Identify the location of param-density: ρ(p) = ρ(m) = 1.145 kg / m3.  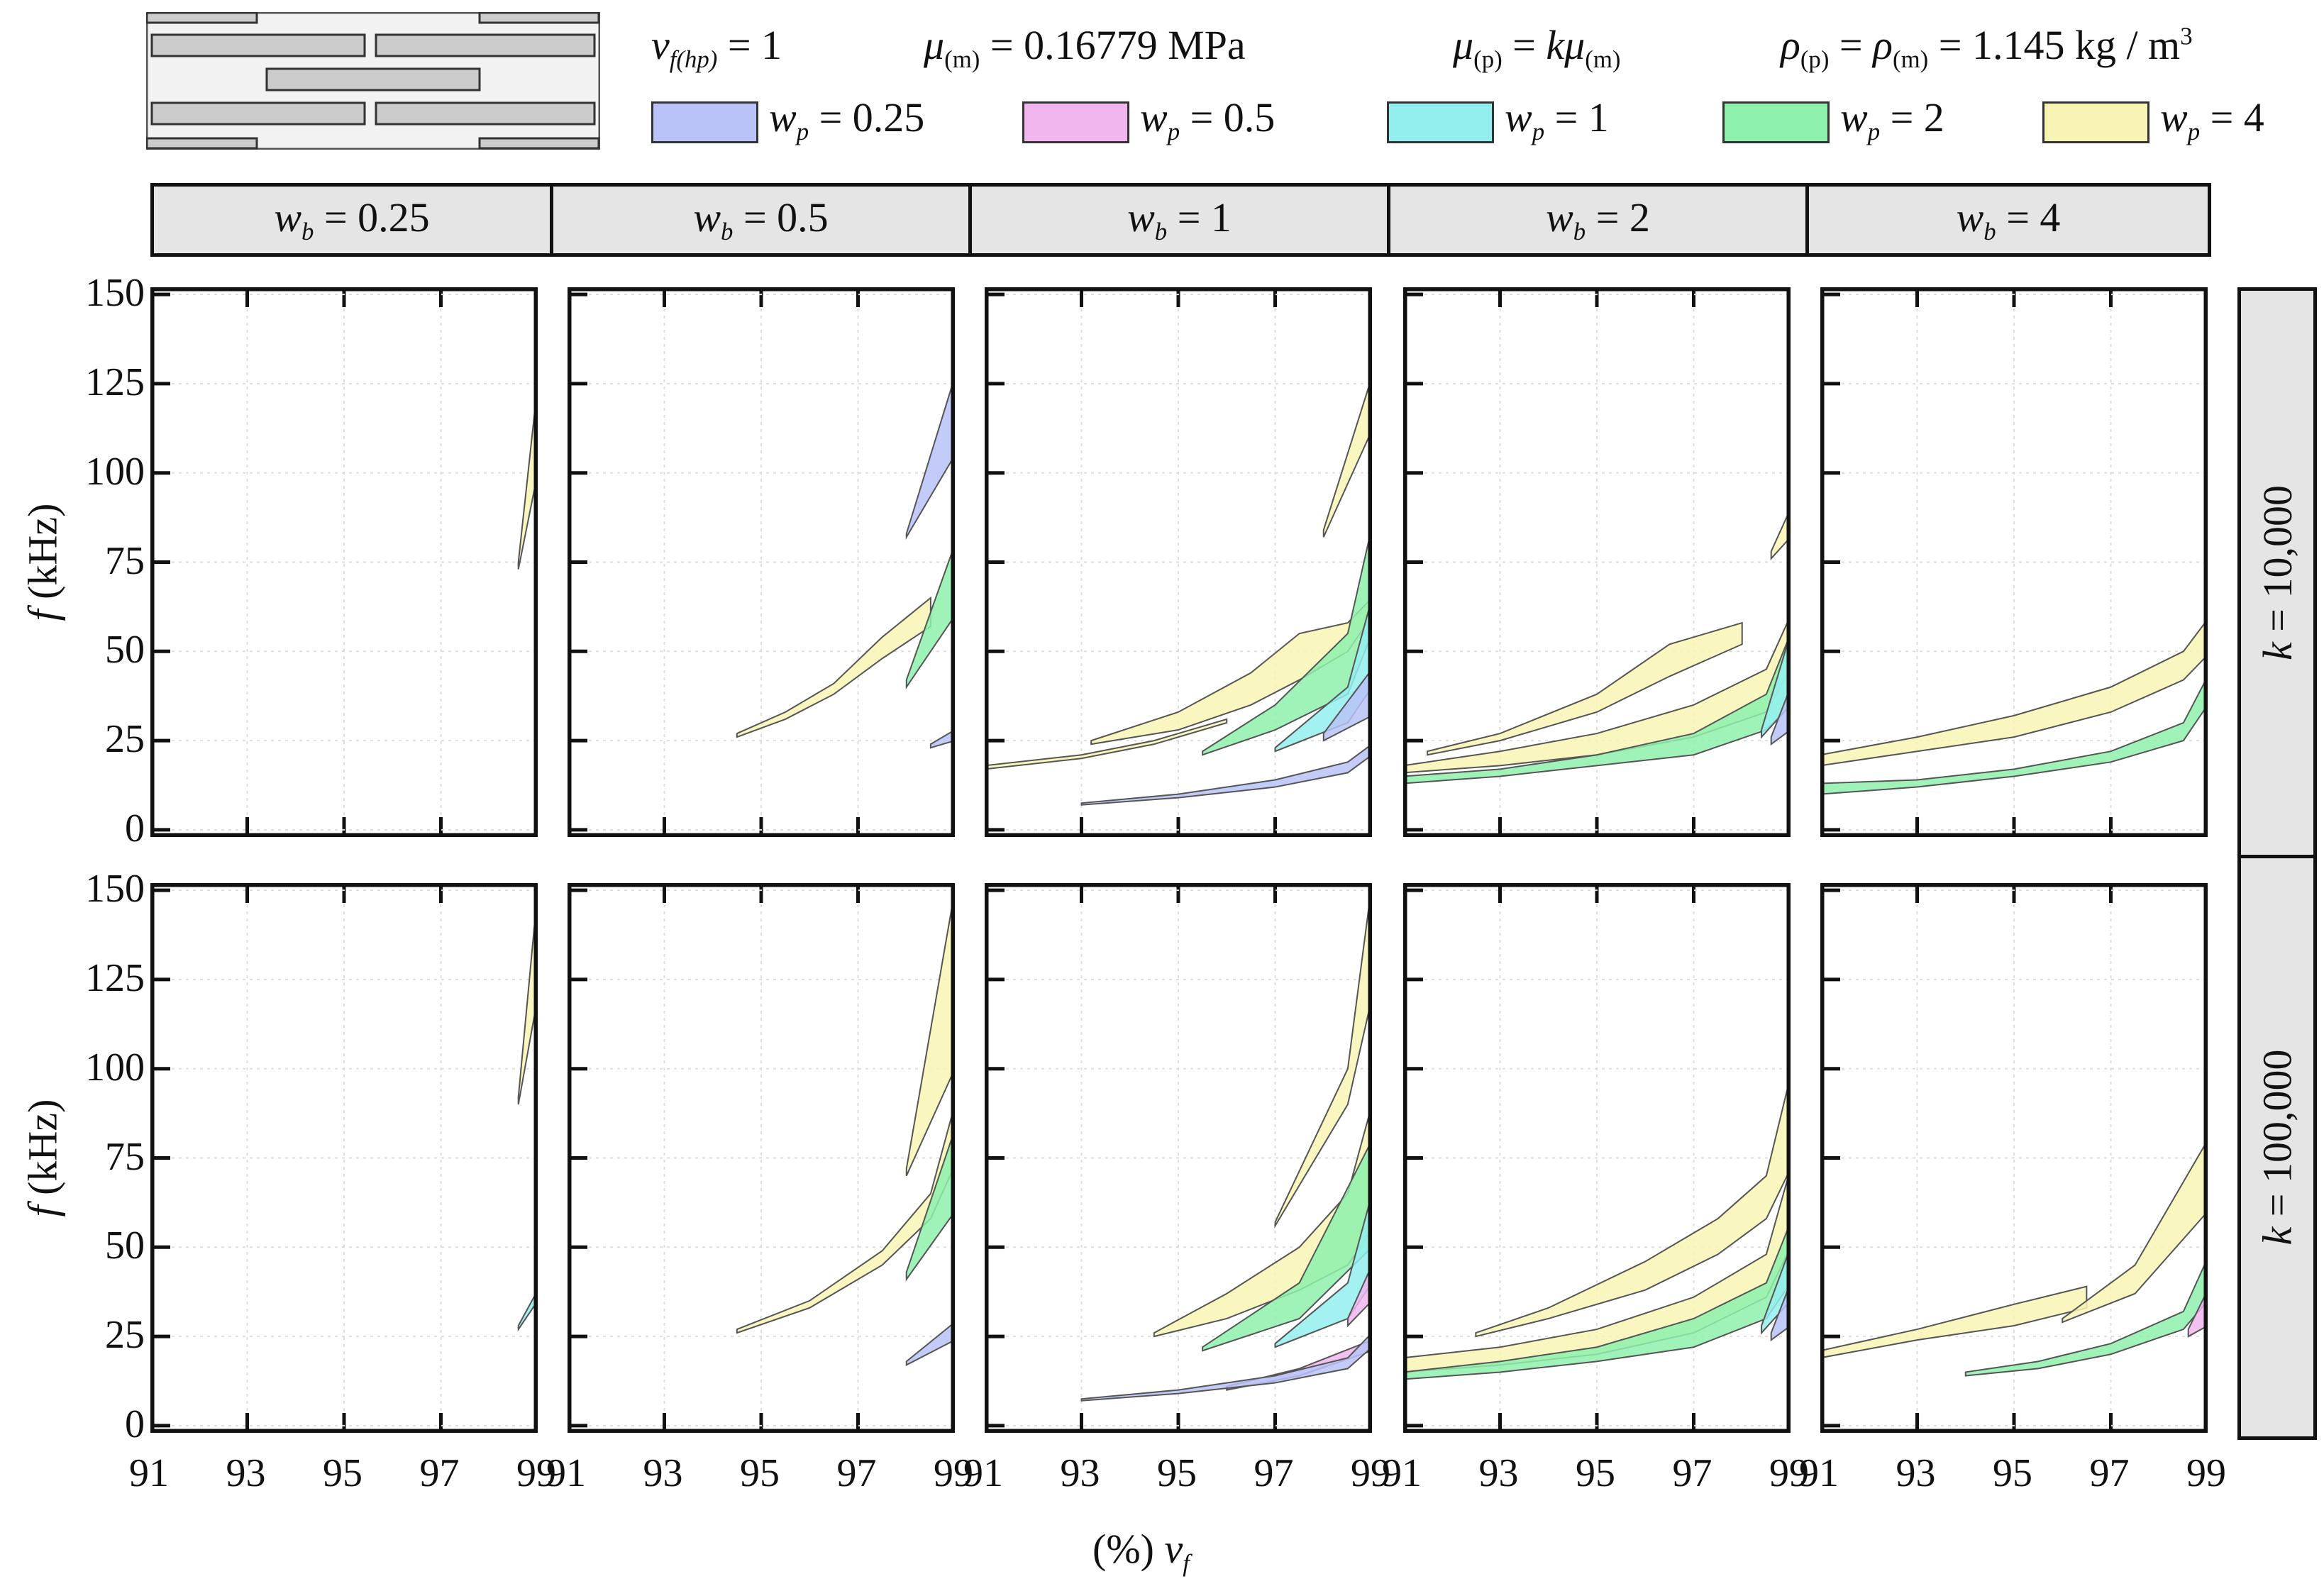
(1987, 47).